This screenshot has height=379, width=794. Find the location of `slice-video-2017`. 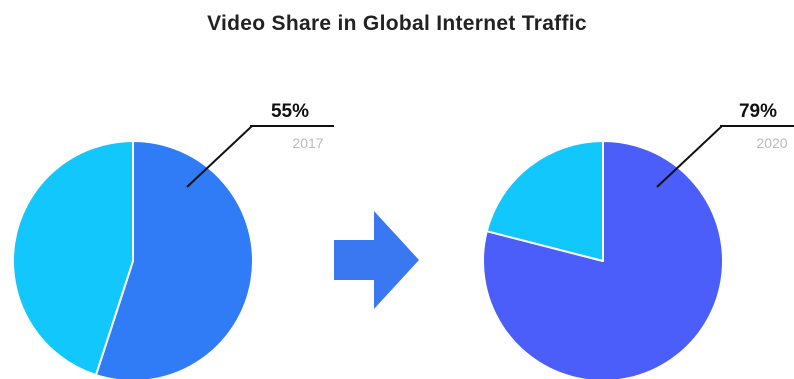

slice-video-2017 is located at coordinates (174, 259).